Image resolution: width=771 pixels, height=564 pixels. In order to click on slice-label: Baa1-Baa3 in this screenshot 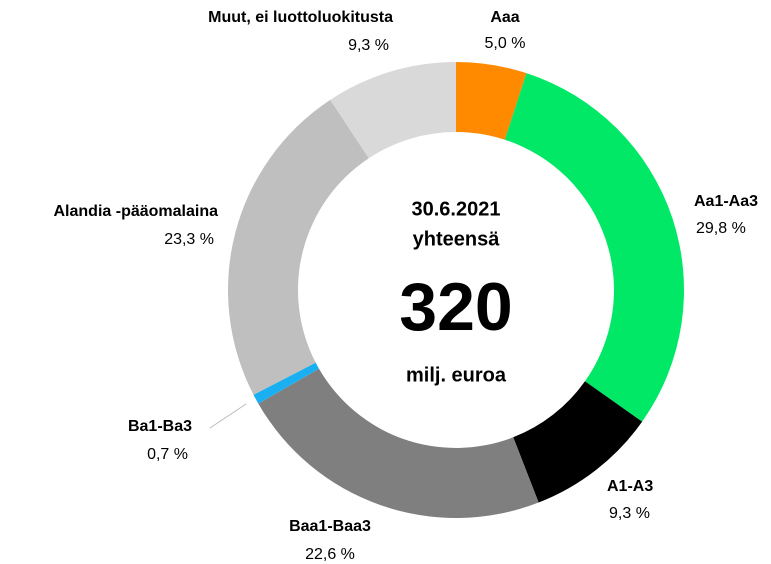, I will do `click(330, 526)`.